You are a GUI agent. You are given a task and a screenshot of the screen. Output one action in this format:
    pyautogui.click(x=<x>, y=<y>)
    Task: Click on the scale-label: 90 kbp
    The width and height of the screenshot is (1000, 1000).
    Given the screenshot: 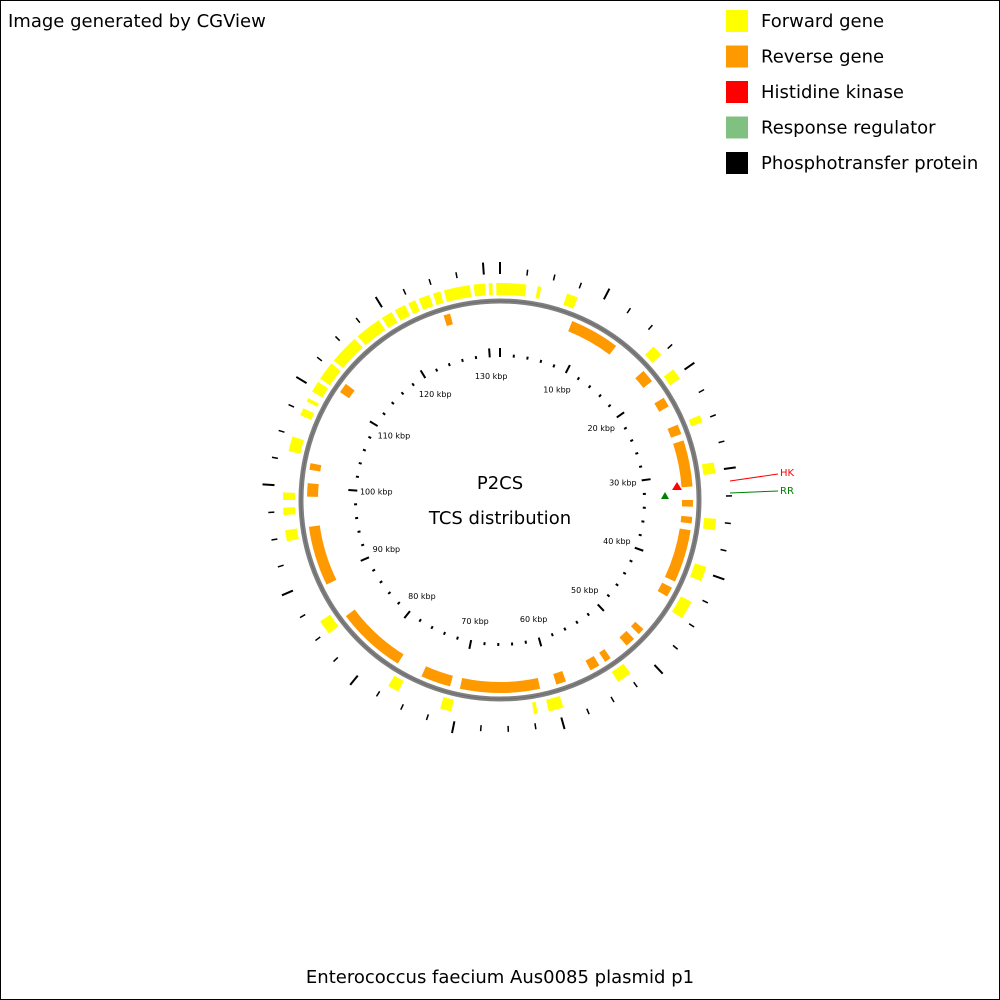 What is the action you would take?
    pyautogui.click(x=387, y=549)
    